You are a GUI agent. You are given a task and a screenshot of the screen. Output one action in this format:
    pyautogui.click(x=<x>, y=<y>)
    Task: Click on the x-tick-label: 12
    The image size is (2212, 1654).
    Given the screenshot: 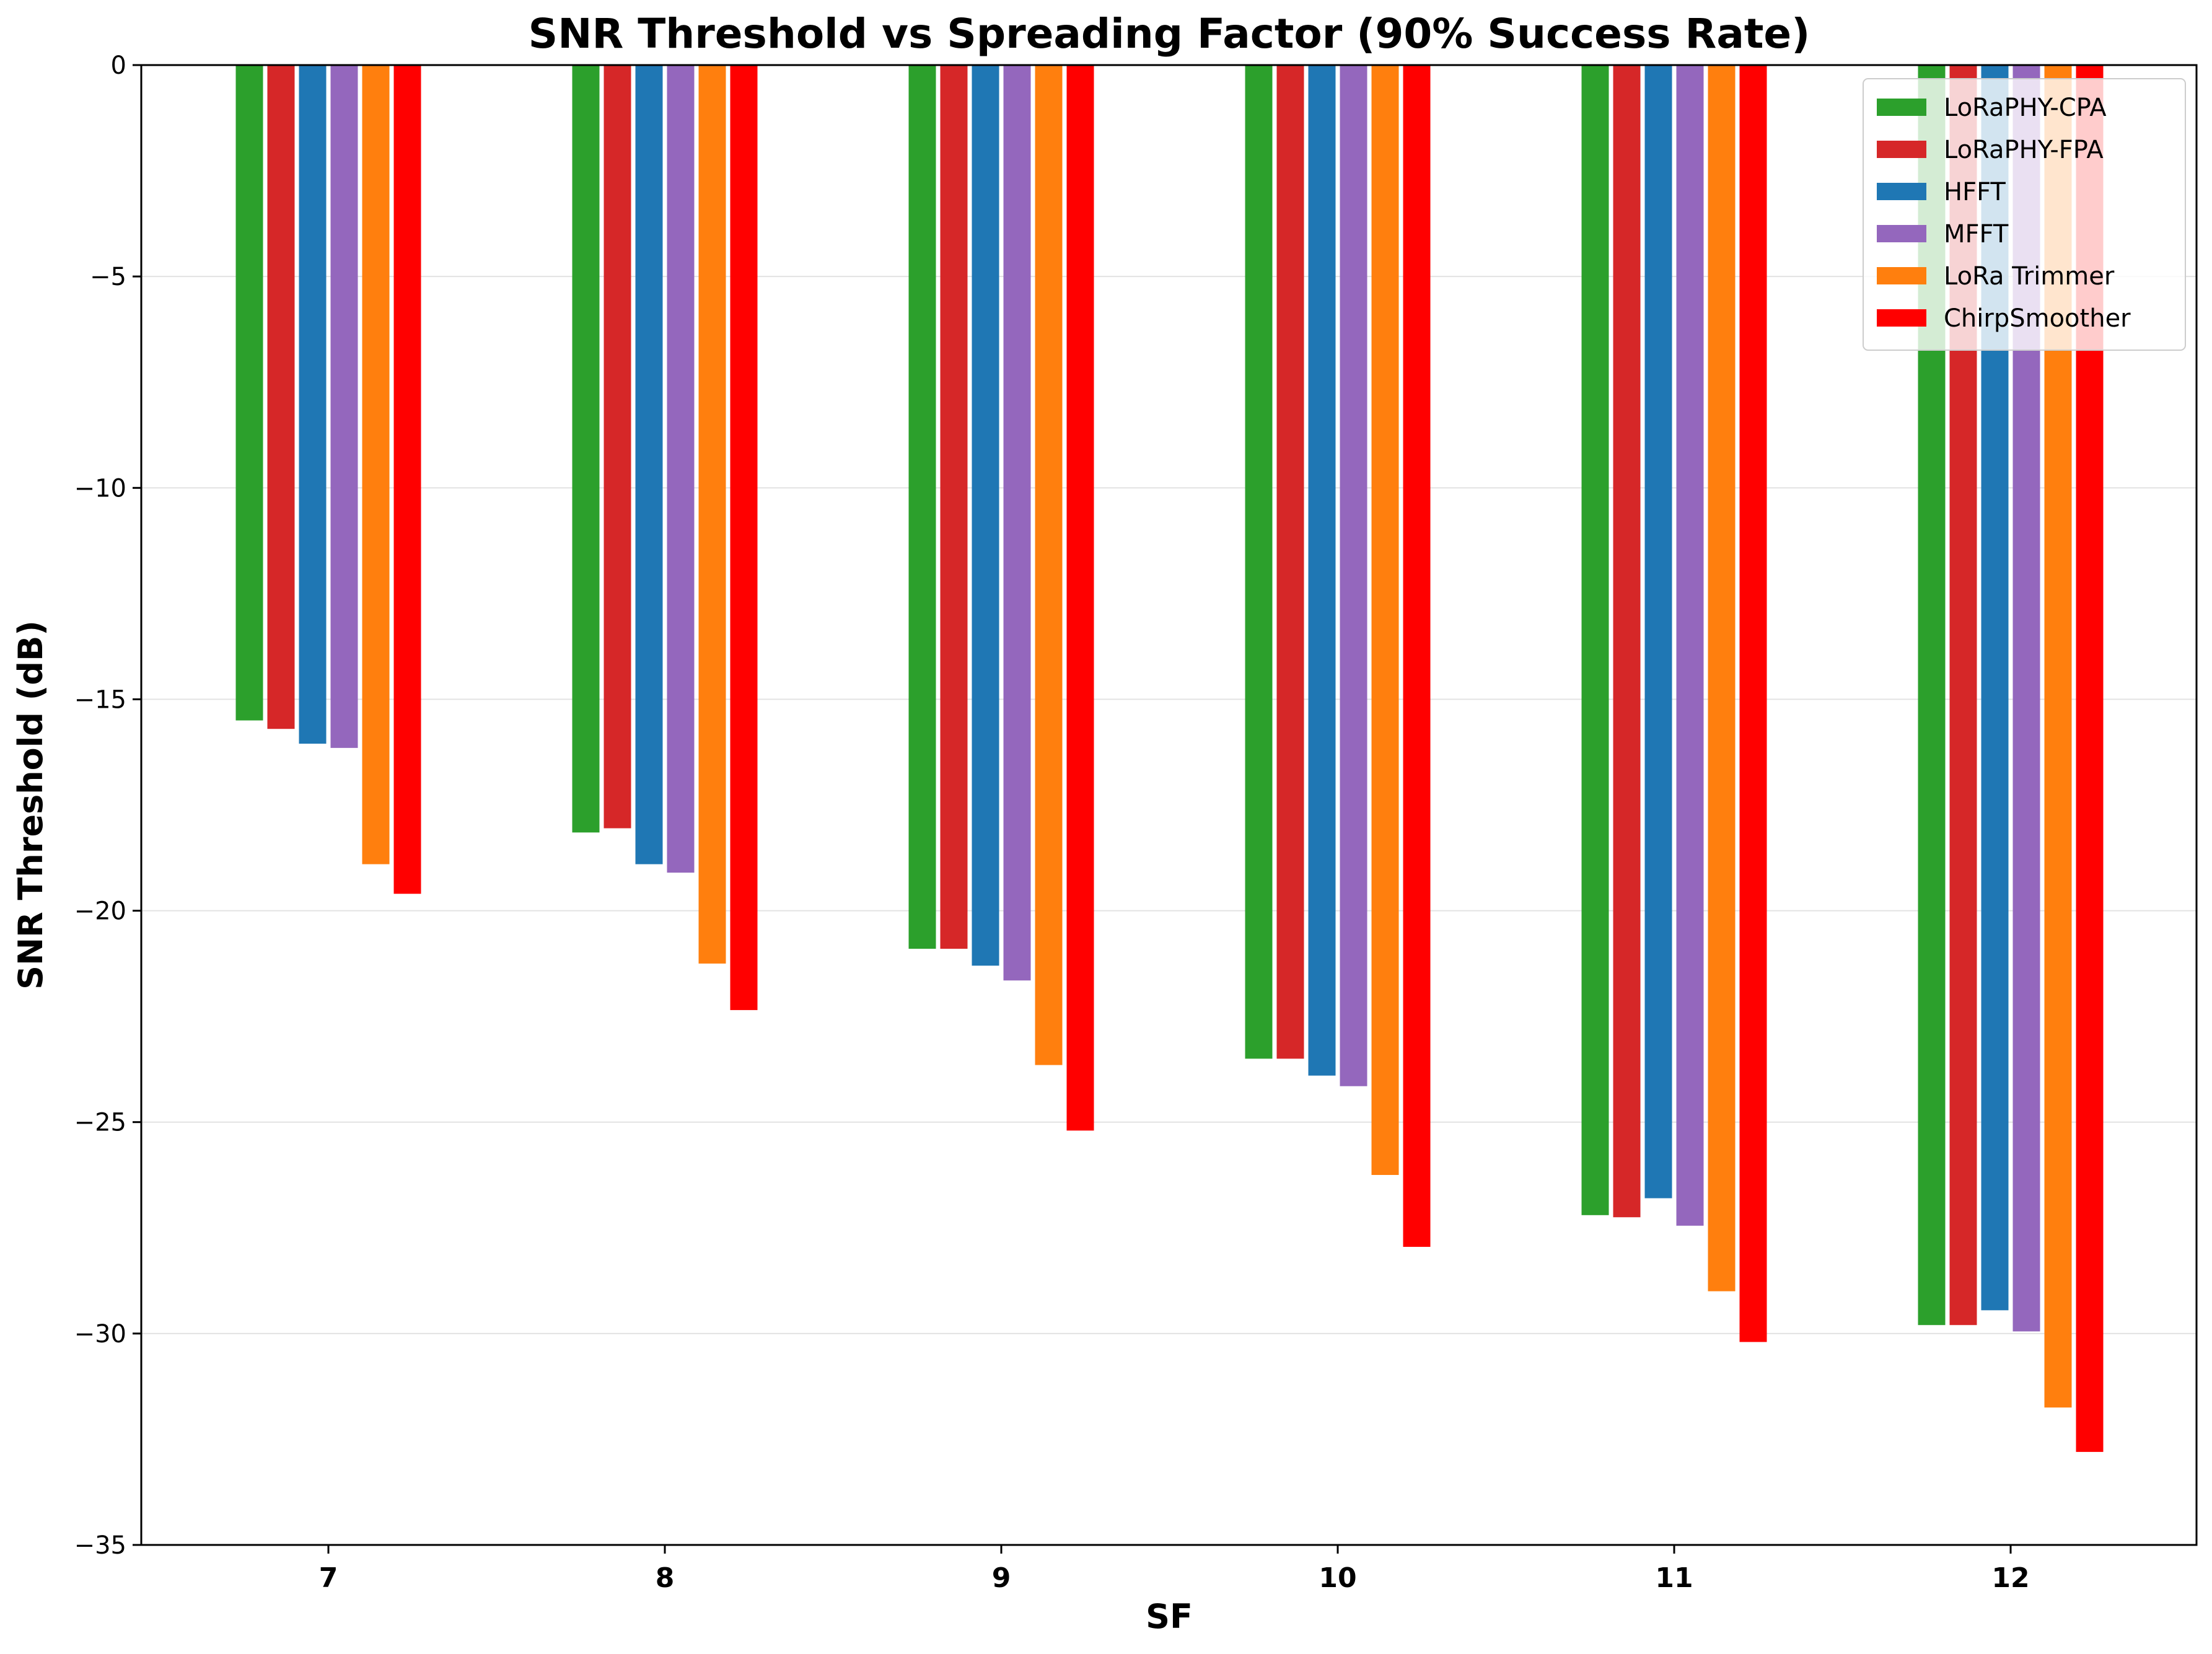 What is the action you would take?
    pyautogui.click(x=2010, y=1578)
    